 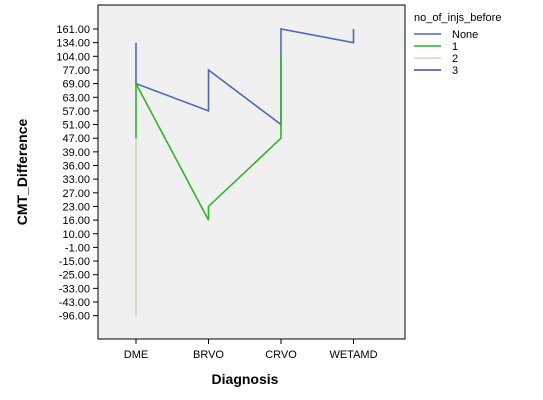 I want to click on y-tick-label: 33.00, so click(x=76, y=180).